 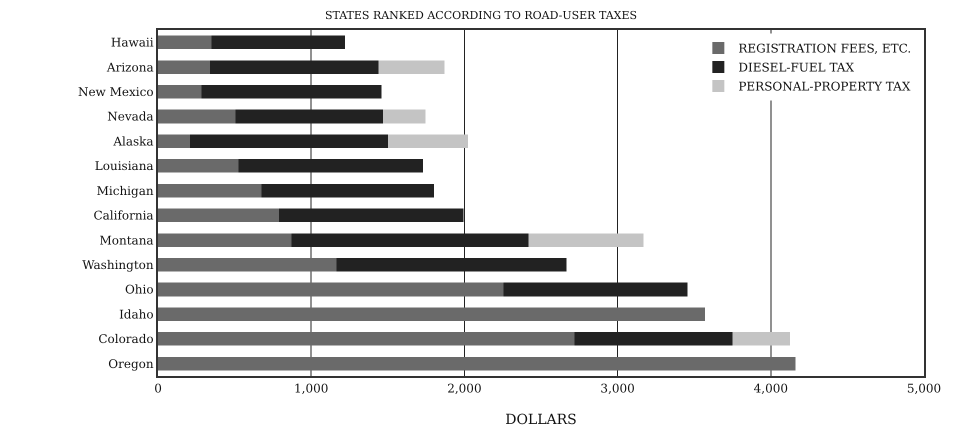 What do you see at coordinates (136, 314) in the screenshot?
I see `y-tick-label: Idaho` at bounding box center [136, 314].